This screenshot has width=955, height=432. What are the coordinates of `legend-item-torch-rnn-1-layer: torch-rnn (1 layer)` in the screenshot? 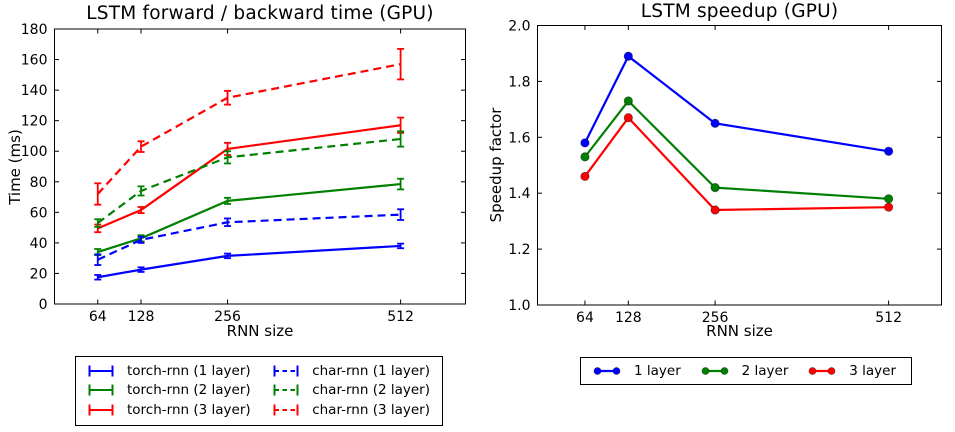 It's located at (168, 371).